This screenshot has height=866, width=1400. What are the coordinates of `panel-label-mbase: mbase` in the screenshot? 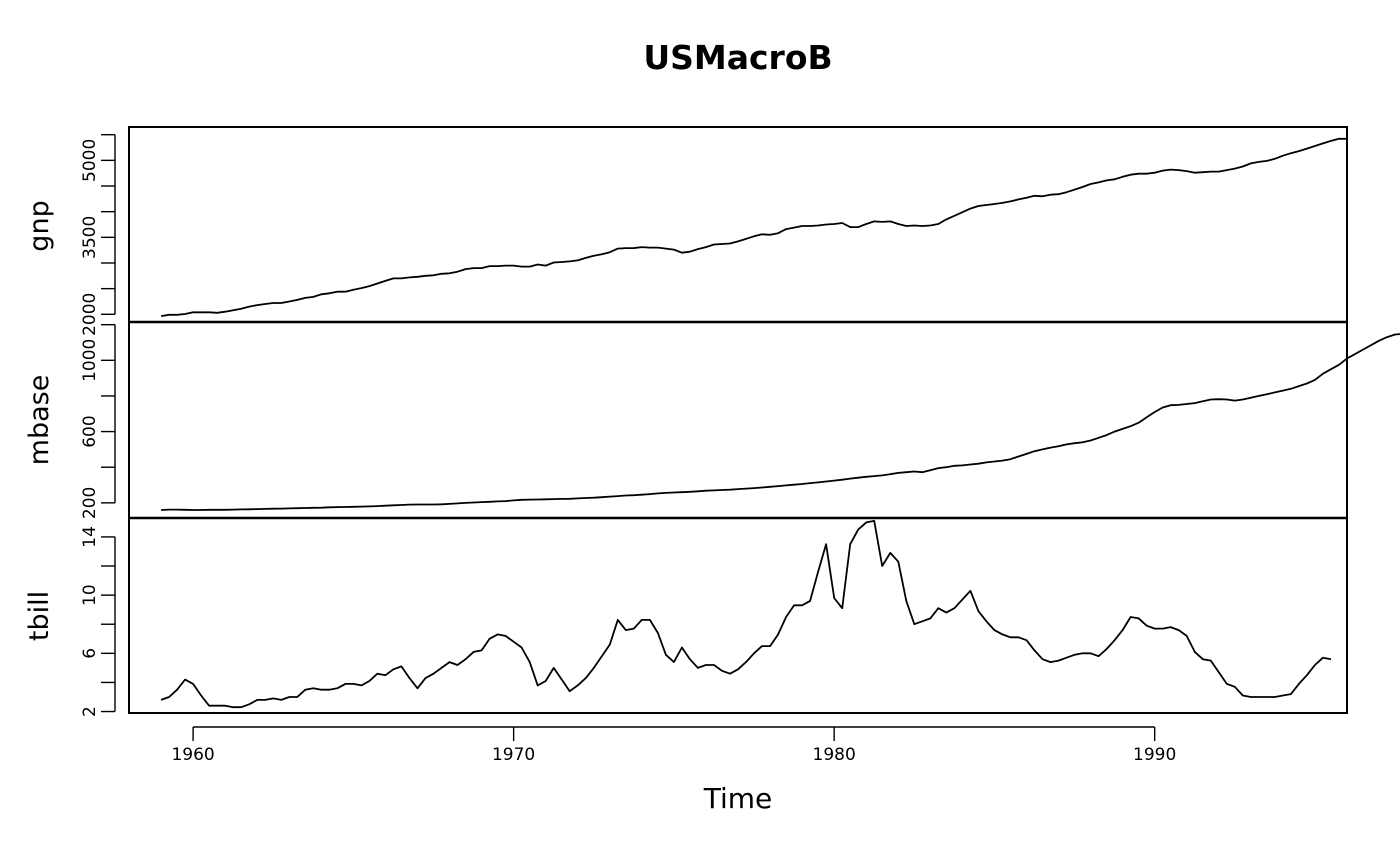 It's located at (39, 420).